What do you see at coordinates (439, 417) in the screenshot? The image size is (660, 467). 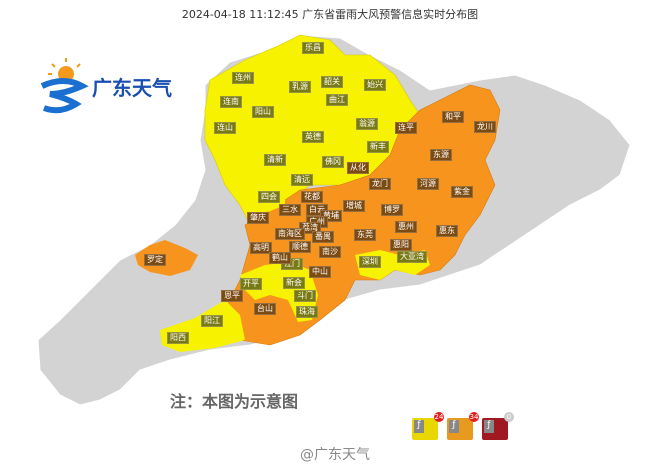 I see `warning-count: 24` at bounding box center [439, 417].